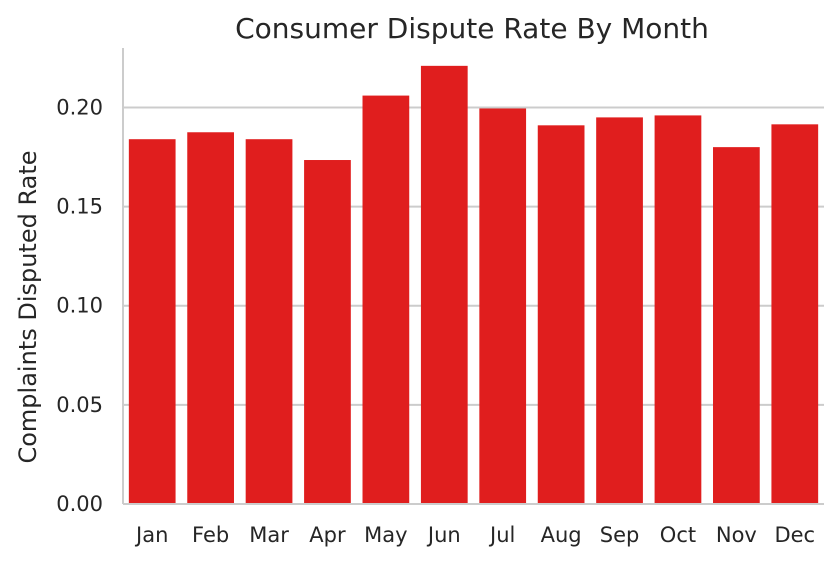 This screenshot has width=835, height=562. I want to click on x-tick-label: Dec, so click(794, 535).